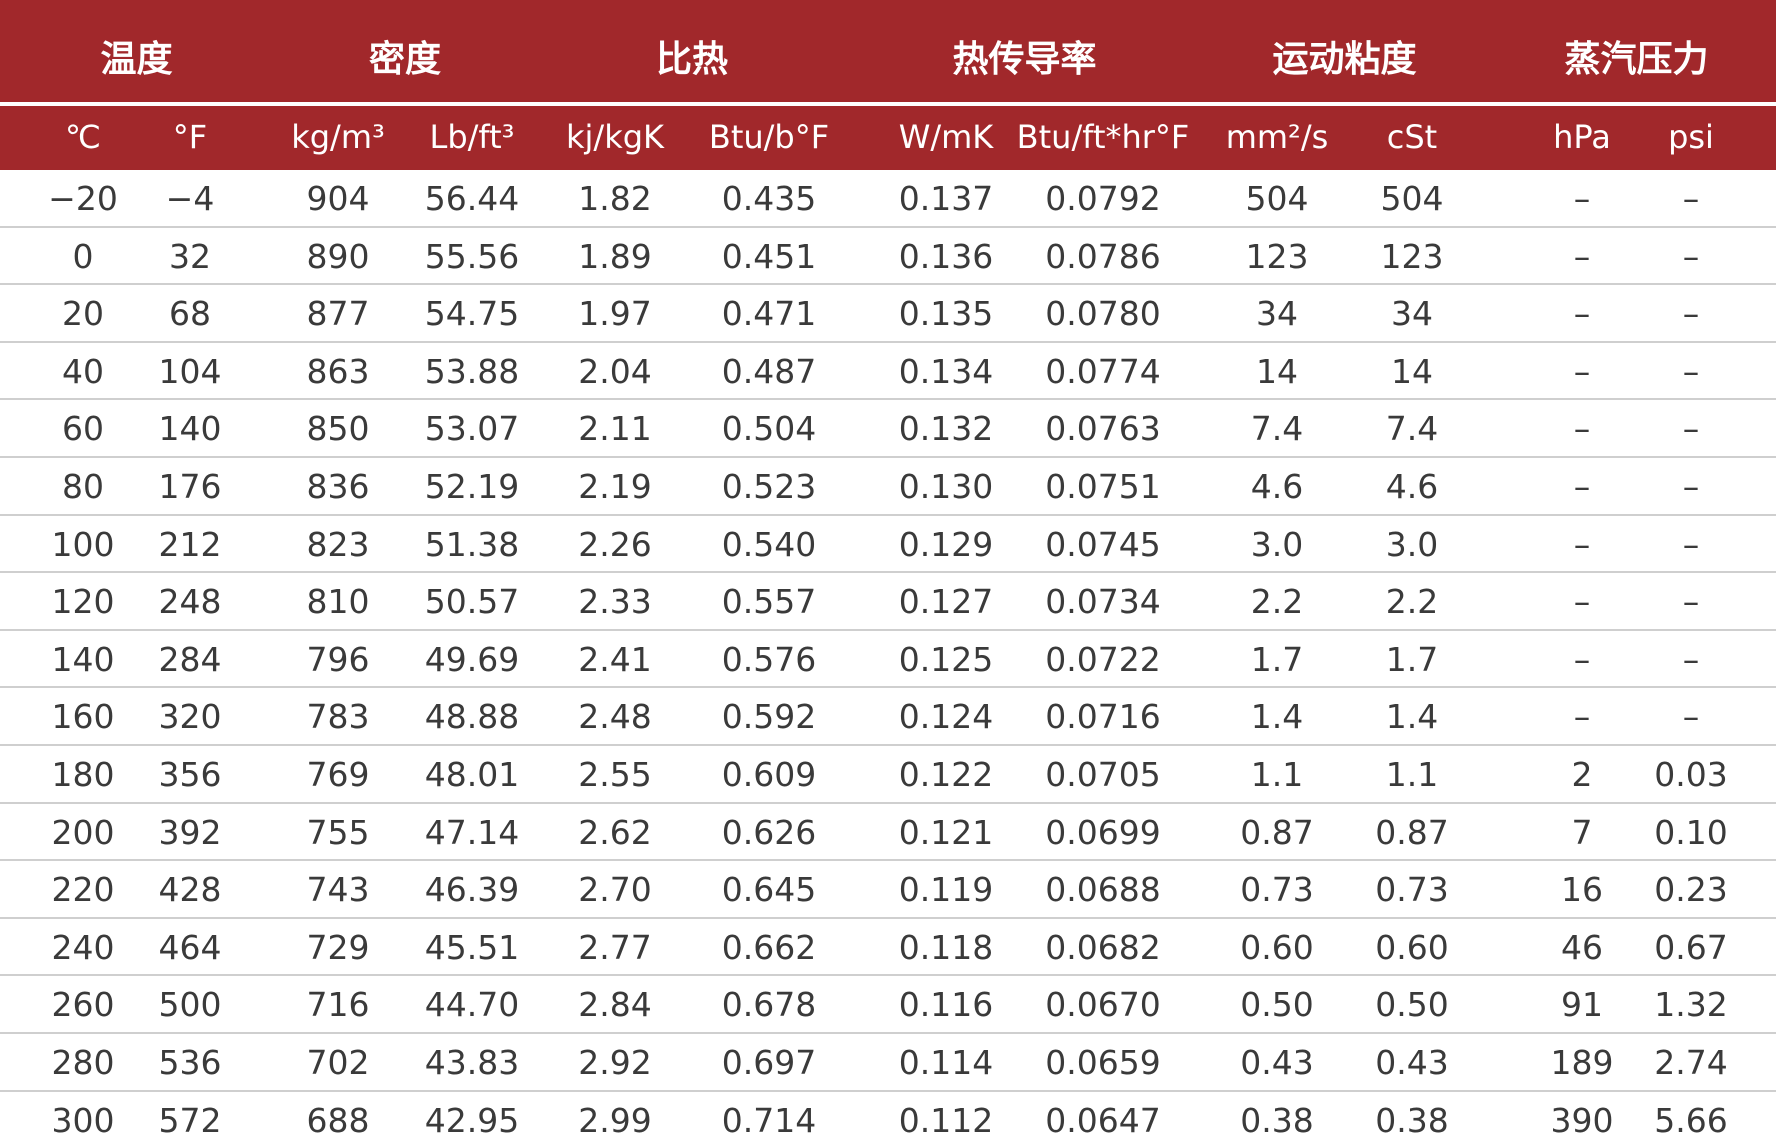 The width and height of the screenshot is (1776, 1147). Describe the element at coordinates (888, 138) in the screenshot. I see `unit-header-band` at that location.